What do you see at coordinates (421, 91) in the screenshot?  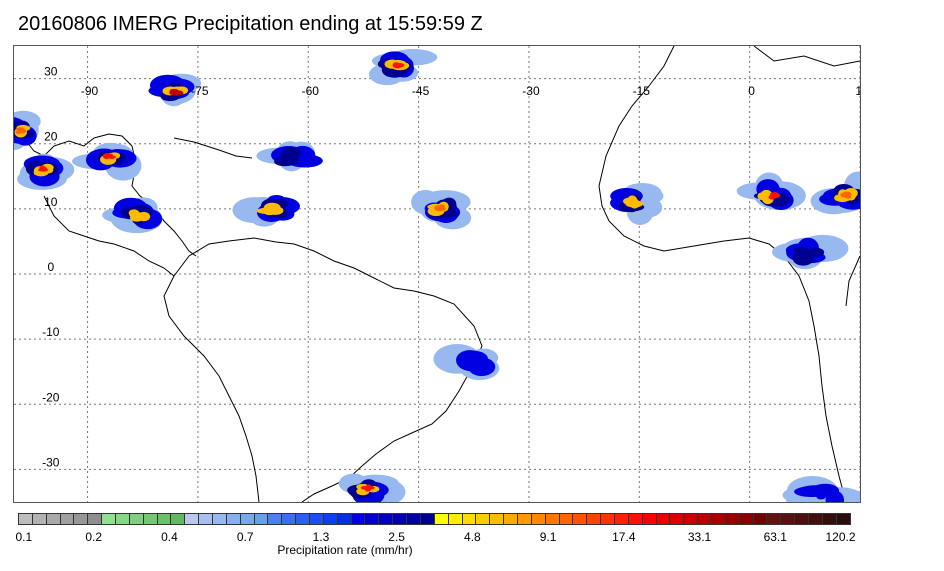 I see `longitude-label: -45` at bounding box center [421, 91].